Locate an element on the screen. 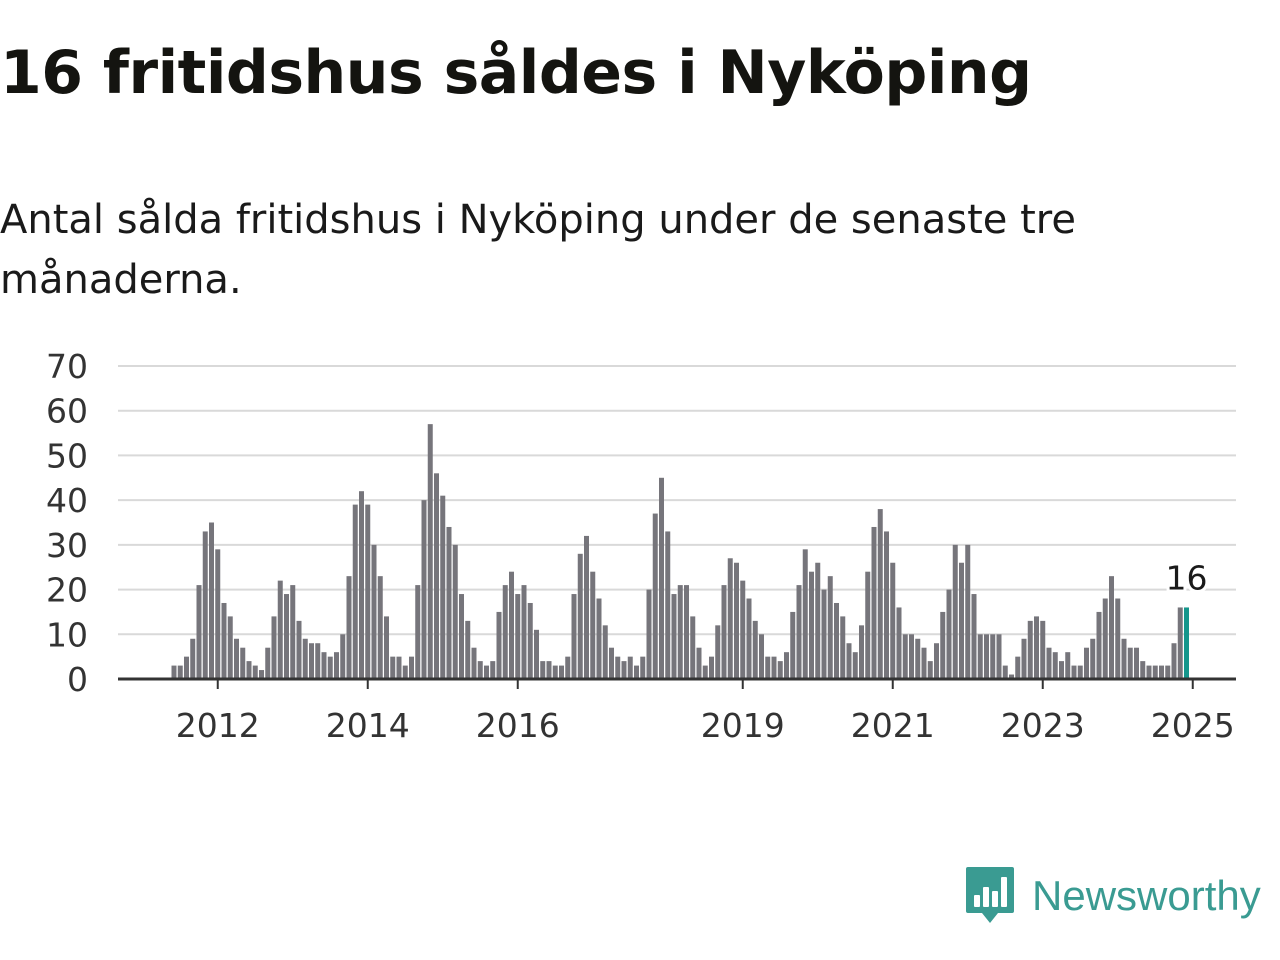 Image resolution: width=1280 pixels, height=960 pixels. y-tick-label: 50 is located at coordinates (67, 455).